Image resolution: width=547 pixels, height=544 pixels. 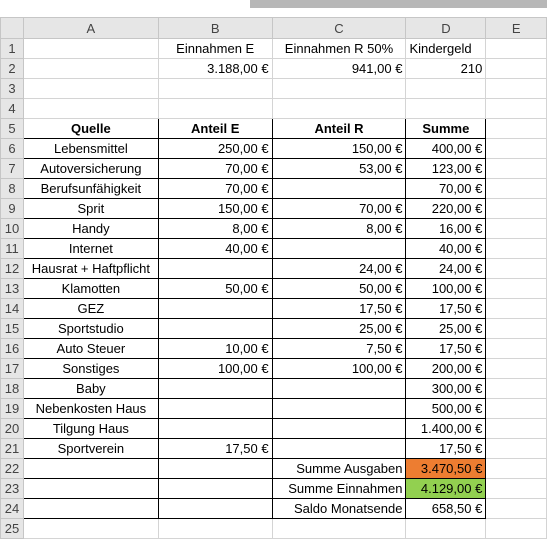 What do you see at coordinates (339, 208) in the screenshot?
I see `table-cell-anteil-r: 70,00 €` at bounding box center [339, 208].